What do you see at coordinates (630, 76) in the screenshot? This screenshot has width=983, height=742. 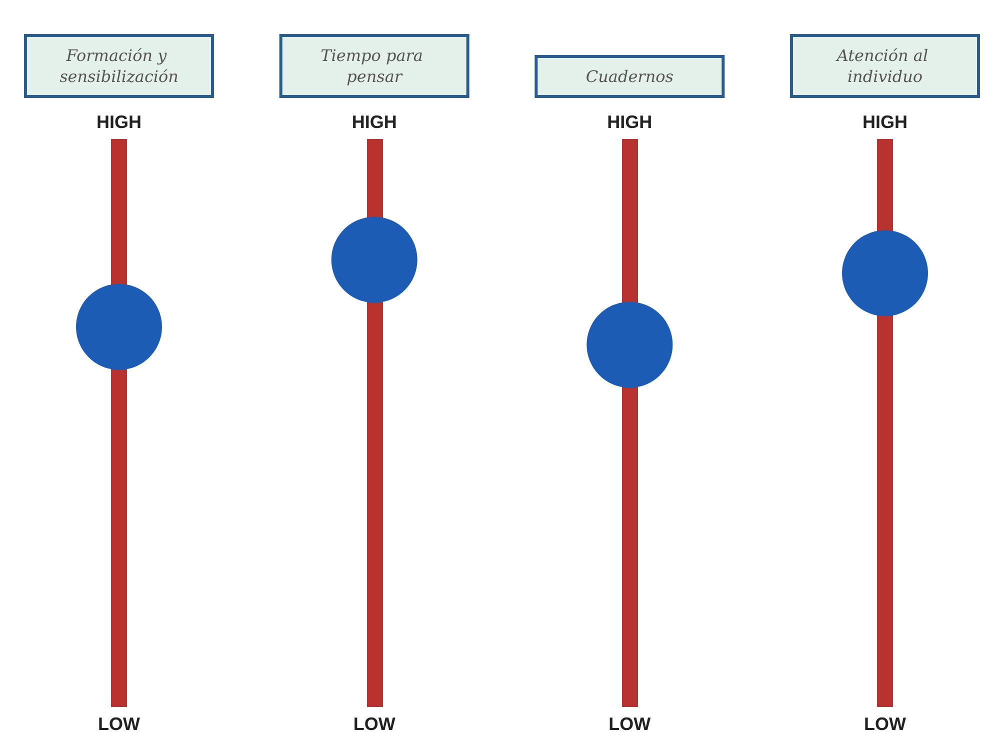 I see `x-tick-label: Cuadernos` at bounding box center [630, 76].